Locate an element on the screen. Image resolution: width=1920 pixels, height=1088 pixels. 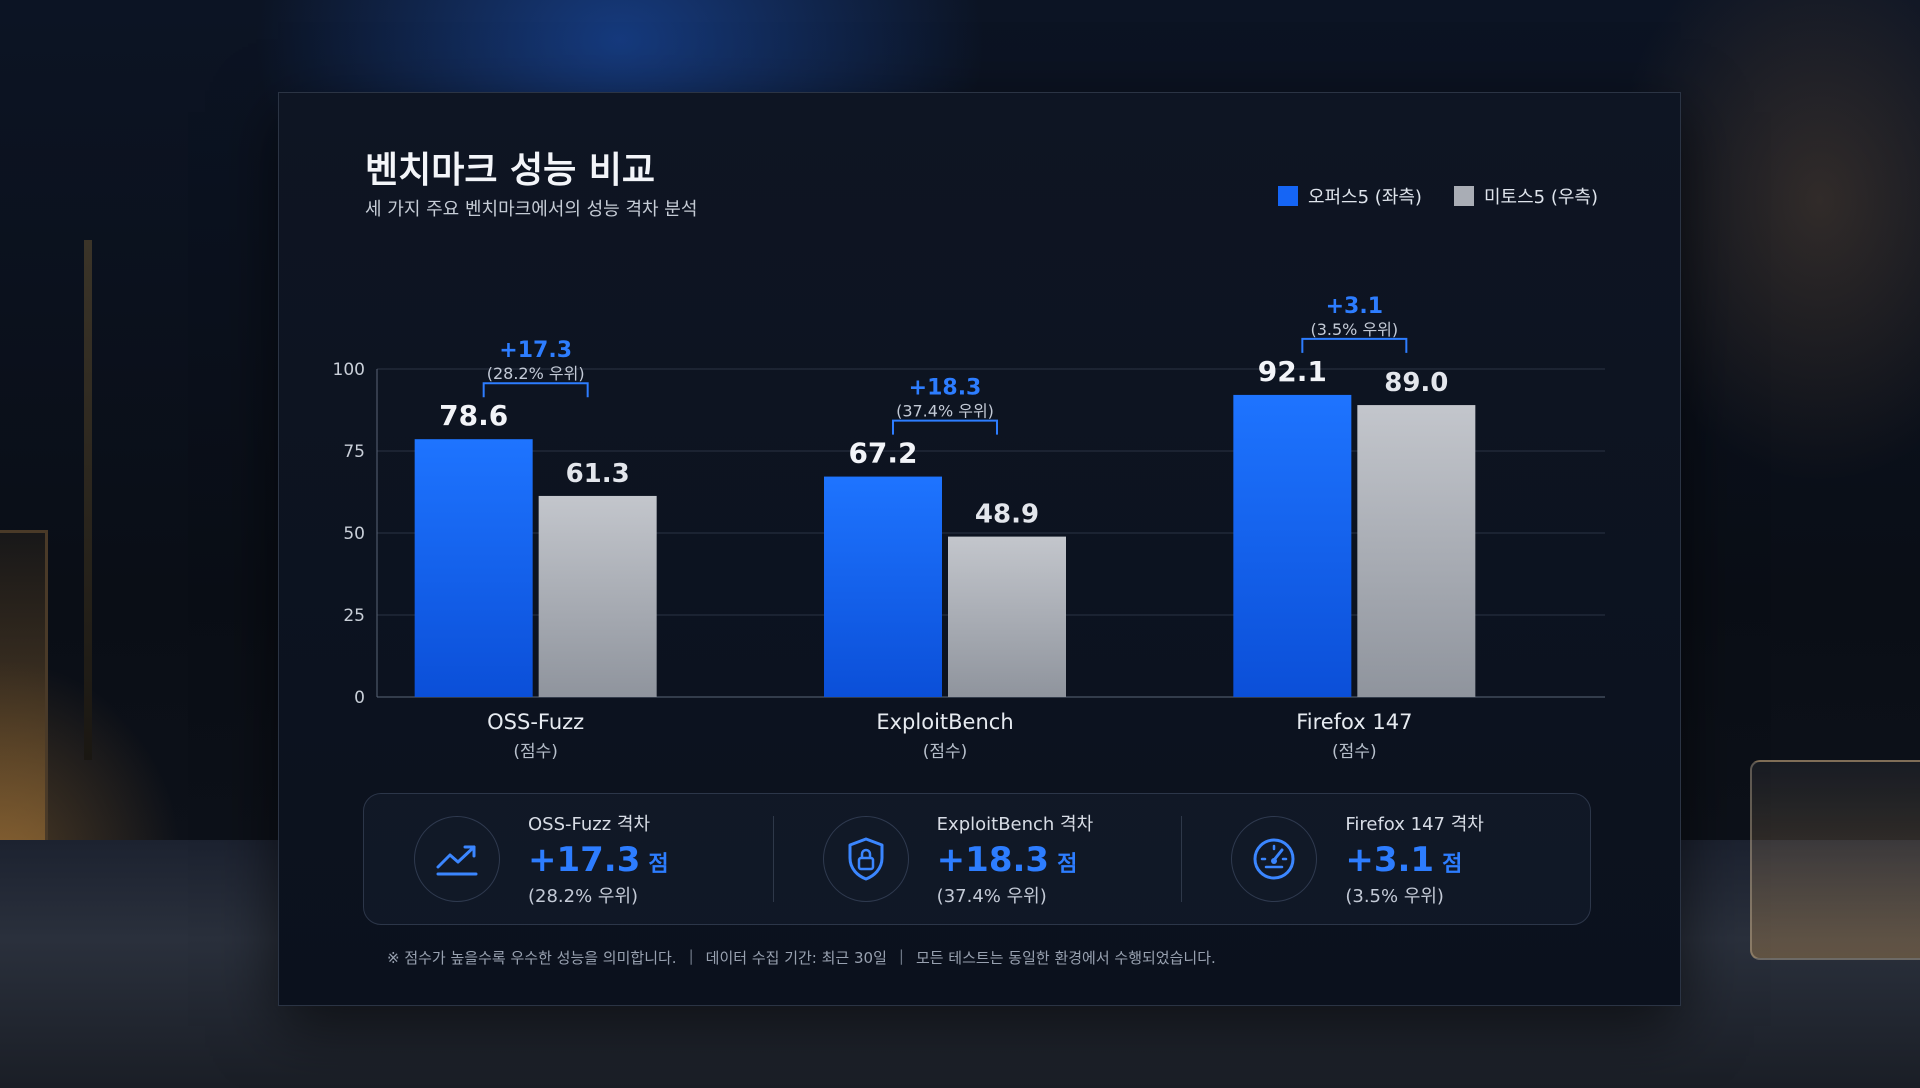
summary-card-exploitbench: ExploitBench 격차 +18.3 점 (37.4% 우위) is located at coordinates (977, 859).